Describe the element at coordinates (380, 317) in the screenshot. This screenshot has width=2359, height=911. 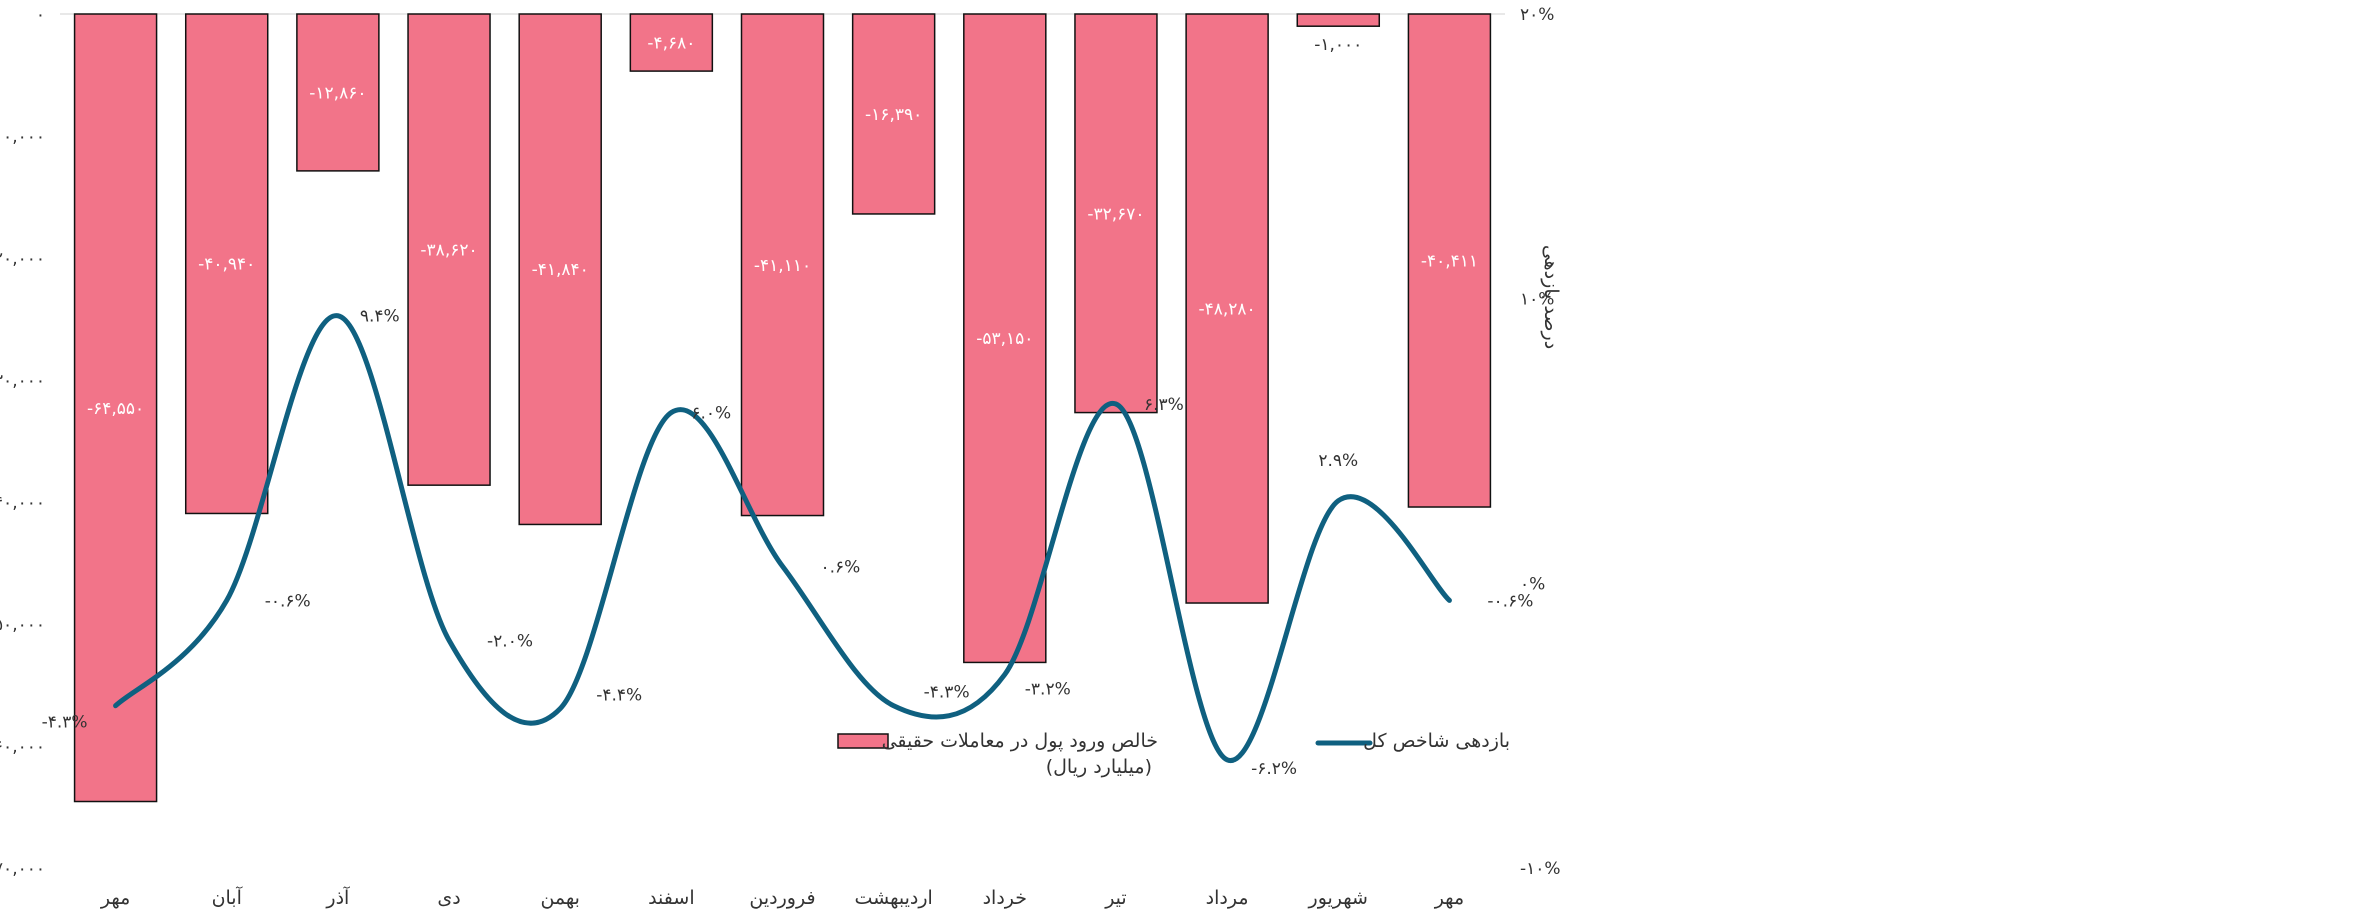
I see `line-data-label: ۹.۴%` at that location.